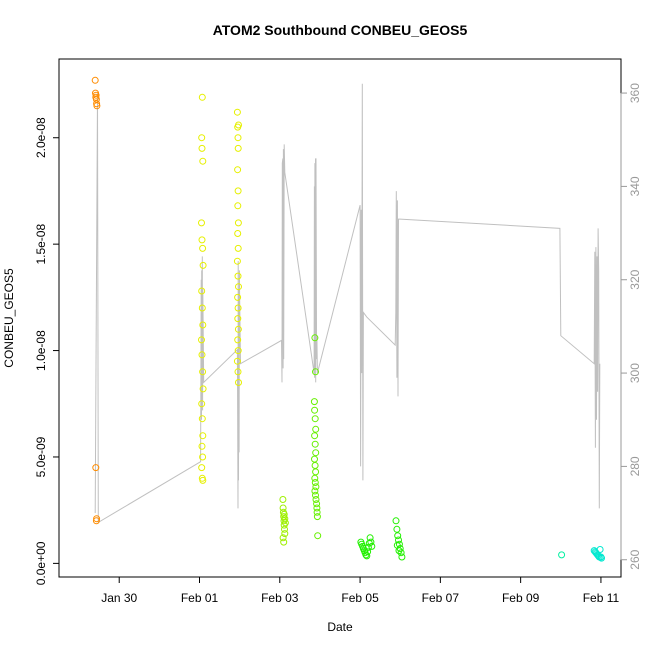  Describe the element at coordinates (441, 598) in the screenshot. I see `x-tick-label: Feb 07` at that location.